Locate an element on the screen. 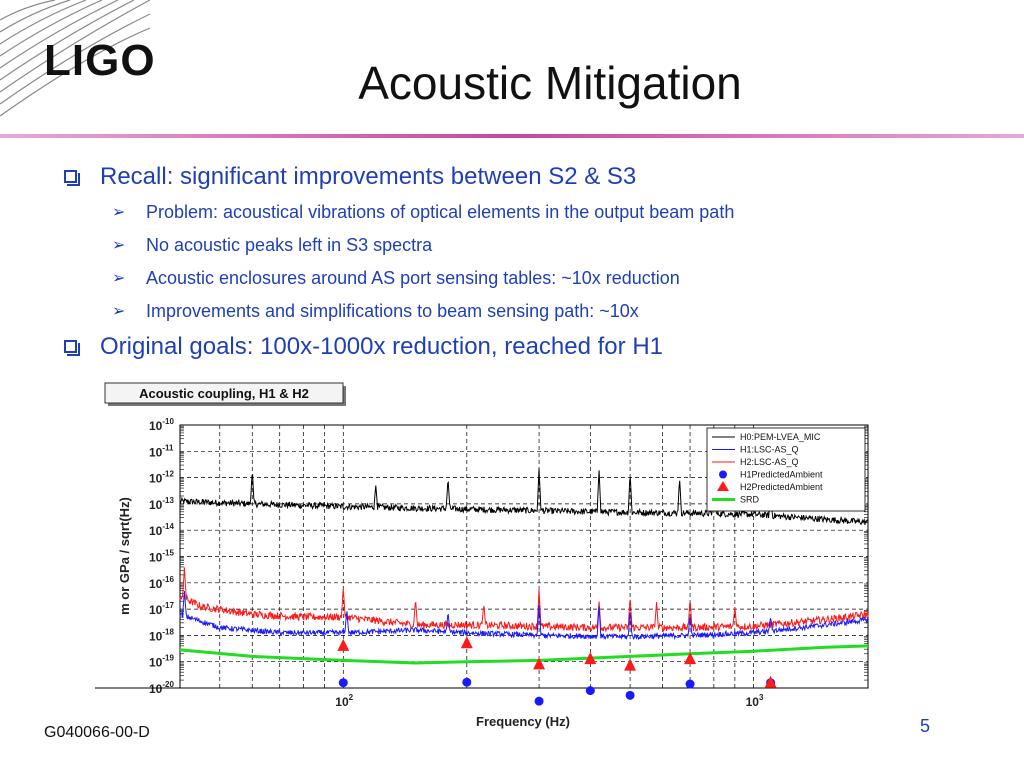 The width and height of the screenshot is (1024, 768). legend-label: H1PredictedAmbient is located at coordinates (781, 475).